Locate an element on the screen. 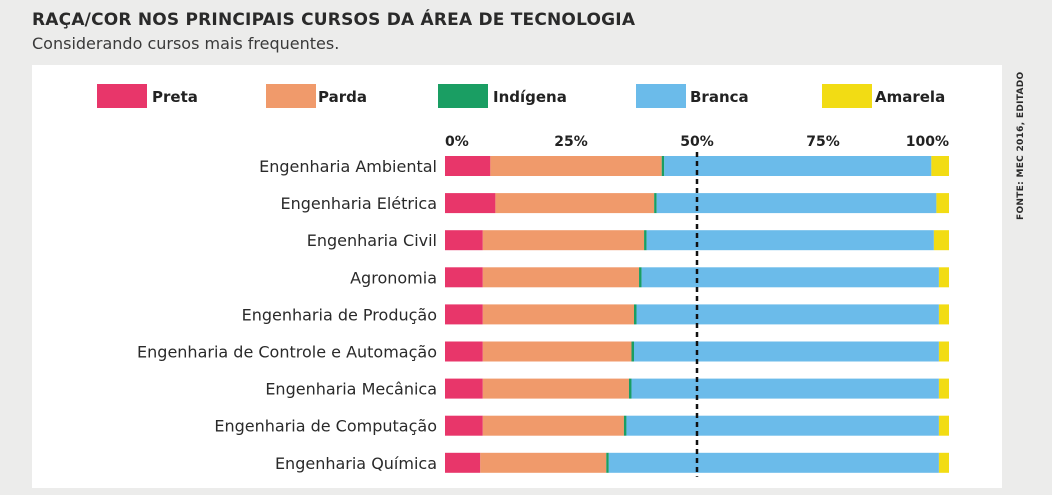  category-label: Engenharia de Computação is located at coordinates (325, 426).